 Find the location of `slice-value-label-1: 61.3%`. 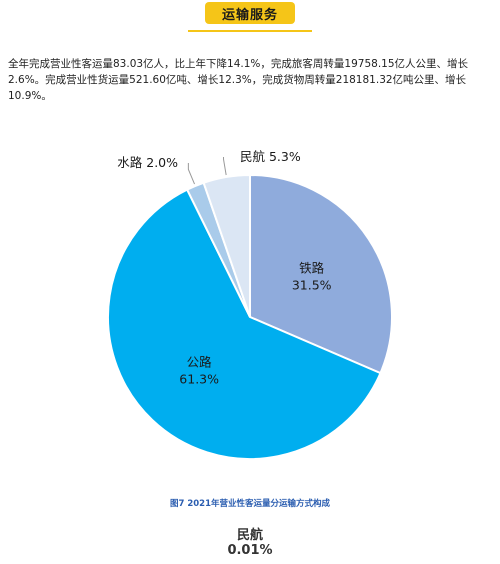

slice-value-label-1: 61.3% is located at coordinates (199, 379).